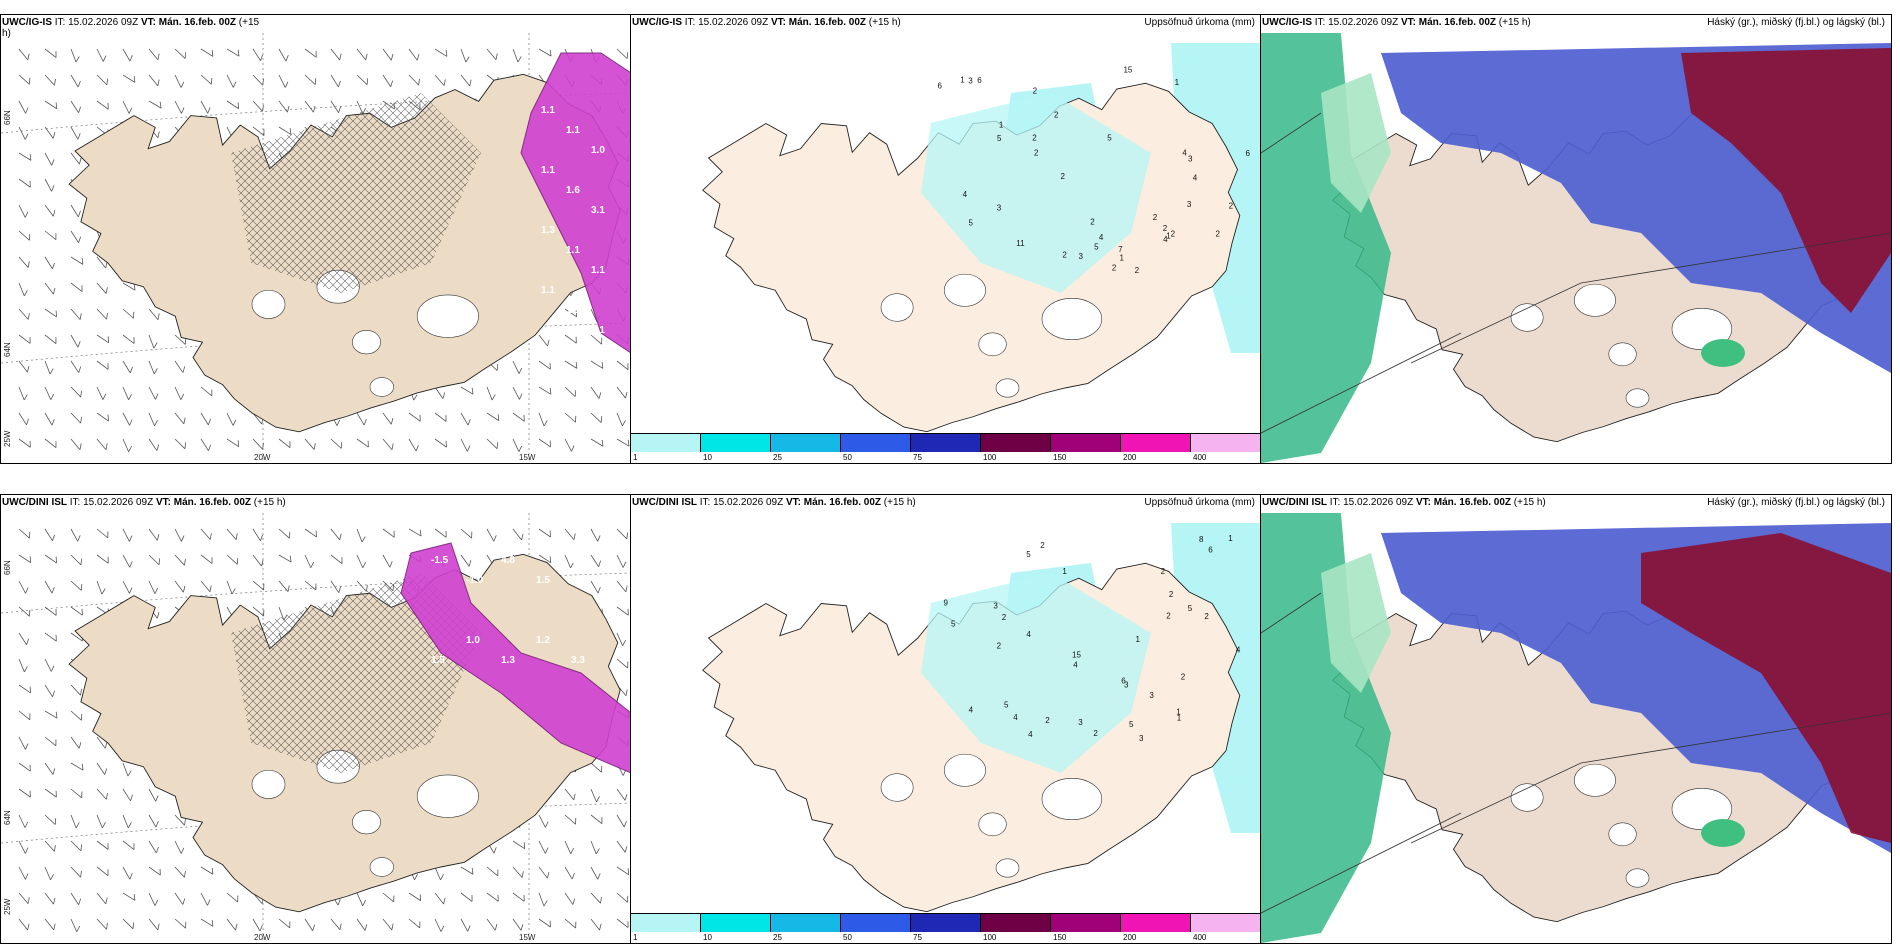 This screenshot has width=1900, height=950. Describe the element at coordinates (598, 150) in the screenshot. I see `wind-value-label: 1.0` at that location.